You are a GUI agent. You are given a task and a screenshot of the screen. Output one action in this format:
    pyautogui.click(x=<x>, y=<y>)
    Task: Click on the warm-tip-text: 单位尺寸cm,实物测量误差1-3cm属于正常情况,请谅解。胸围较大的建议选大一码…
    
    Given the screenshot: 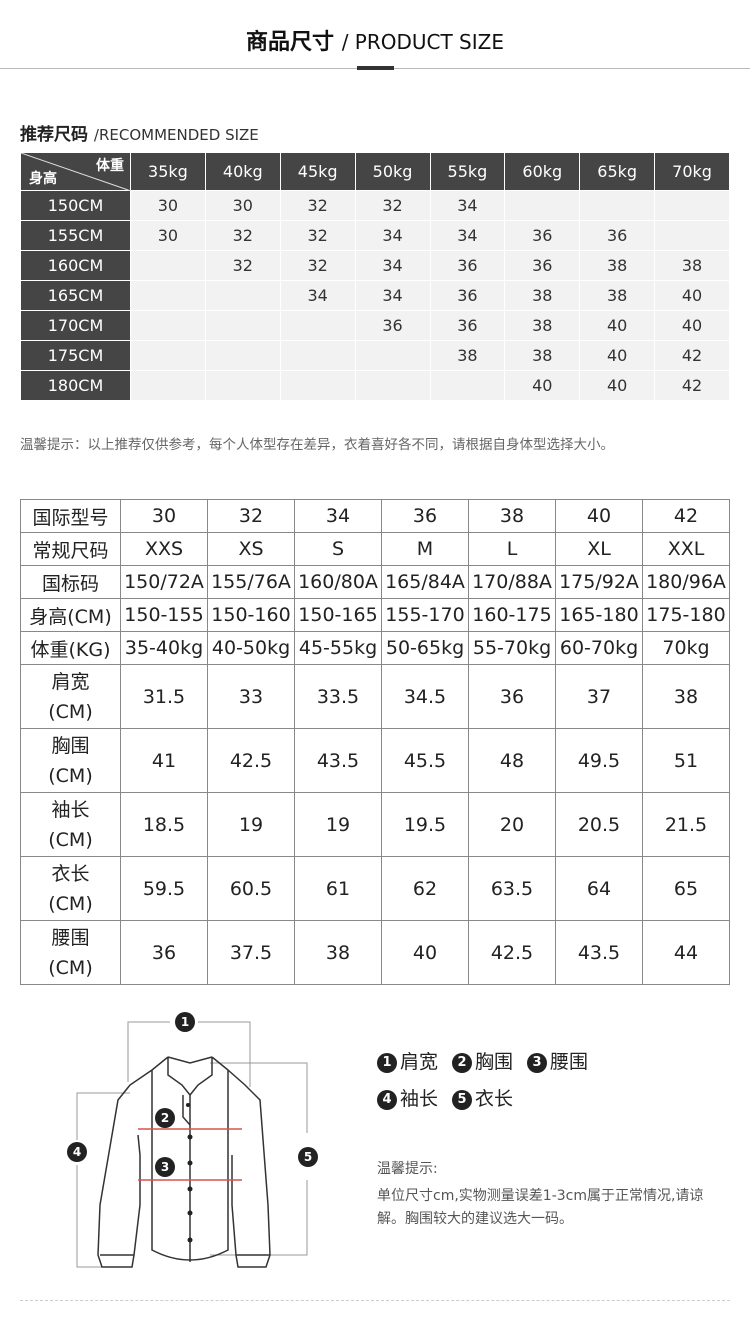 What is the action you would take?
    pyautogui.click(x=540, y=1207)
    